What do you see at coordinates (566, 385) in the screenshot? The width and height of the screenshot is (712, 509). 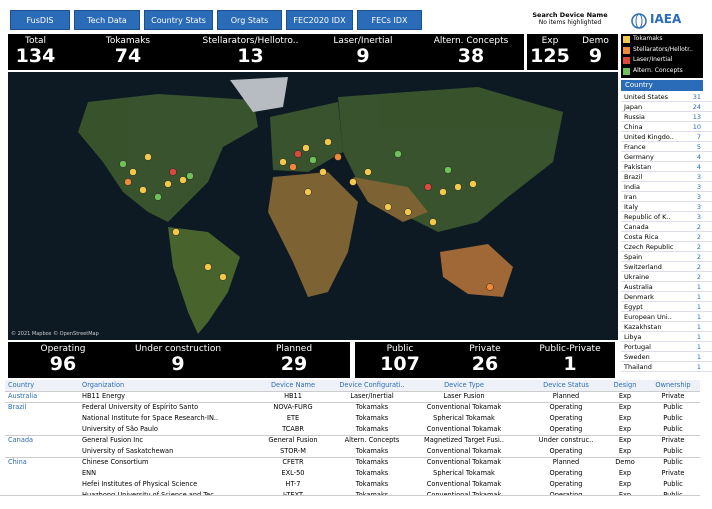 I see `column-header: Device Status` at bounding box center [566, 385].